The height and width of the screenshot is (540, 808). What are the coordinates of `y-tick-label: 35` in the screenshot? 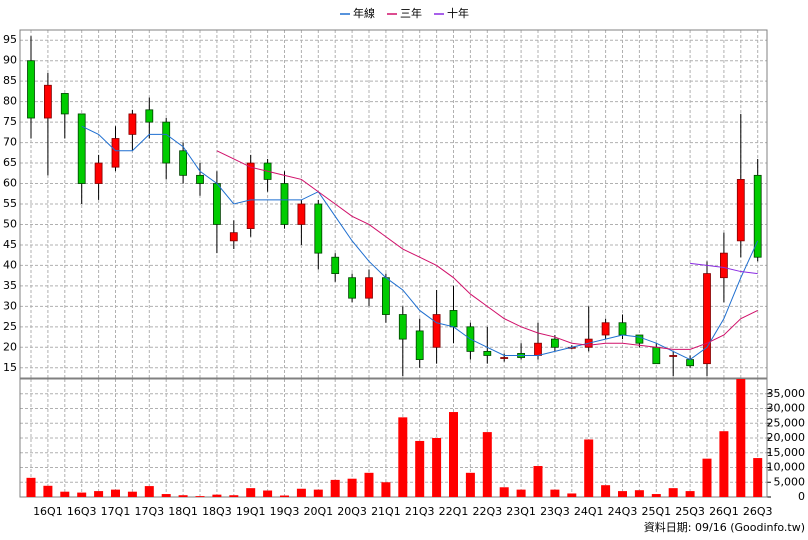 It's located at (10, 285).